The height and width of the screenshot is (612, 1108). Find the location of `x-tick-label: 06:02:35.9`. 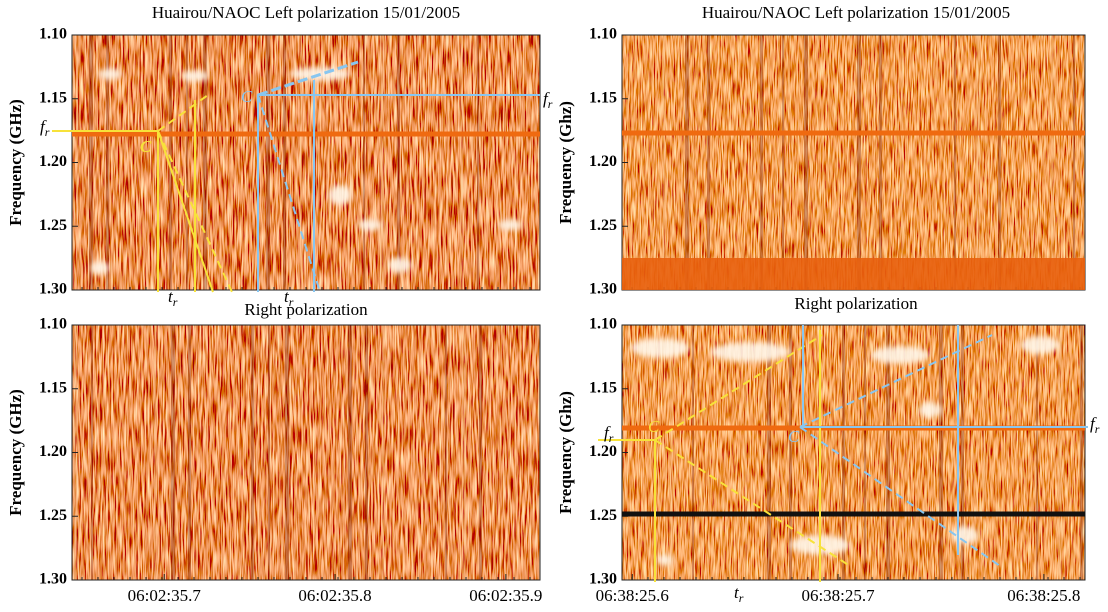

x-tick-label: 06:02:35.9 is located at coordinates (505, 595).